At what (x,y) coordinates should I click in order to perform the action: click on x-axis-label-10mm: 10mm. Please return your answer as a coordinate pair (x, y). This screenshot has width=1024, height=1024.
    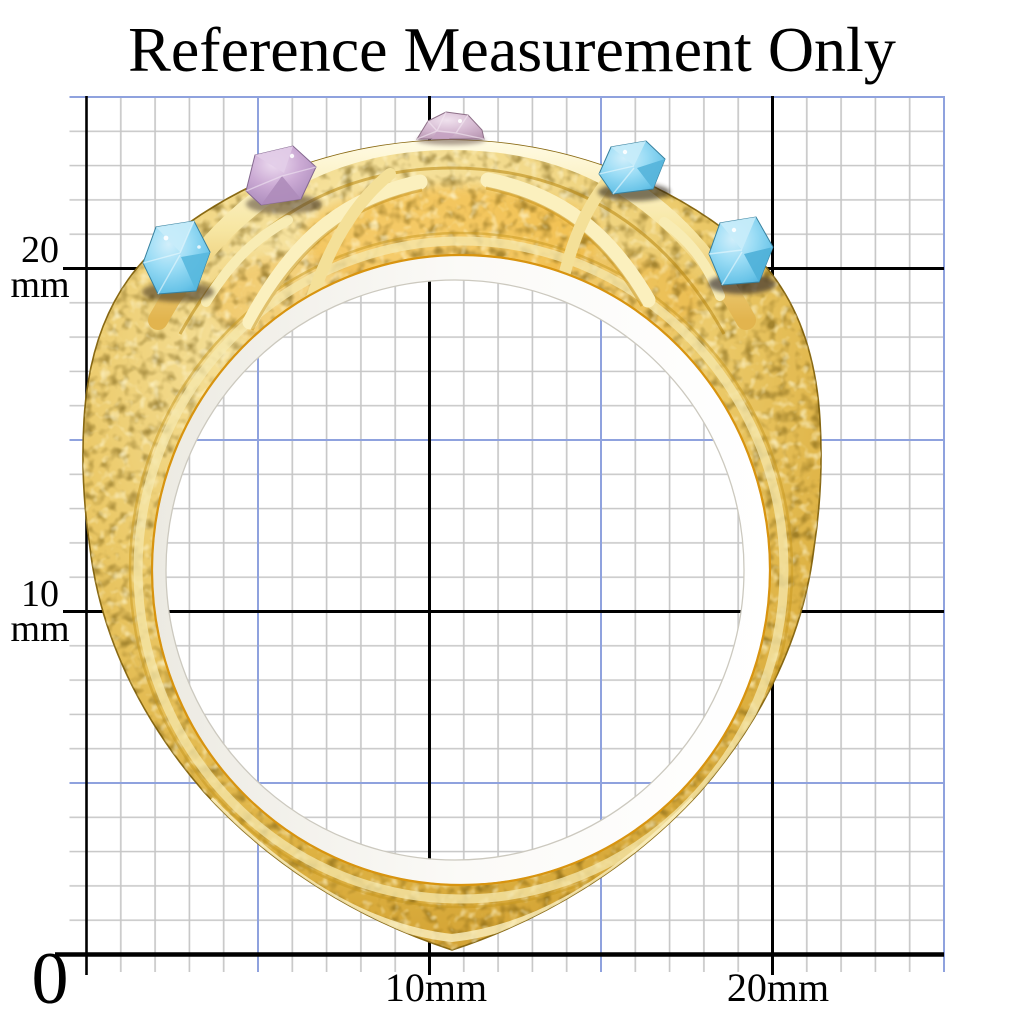
    Looking at the image, I should click on (436, 987).